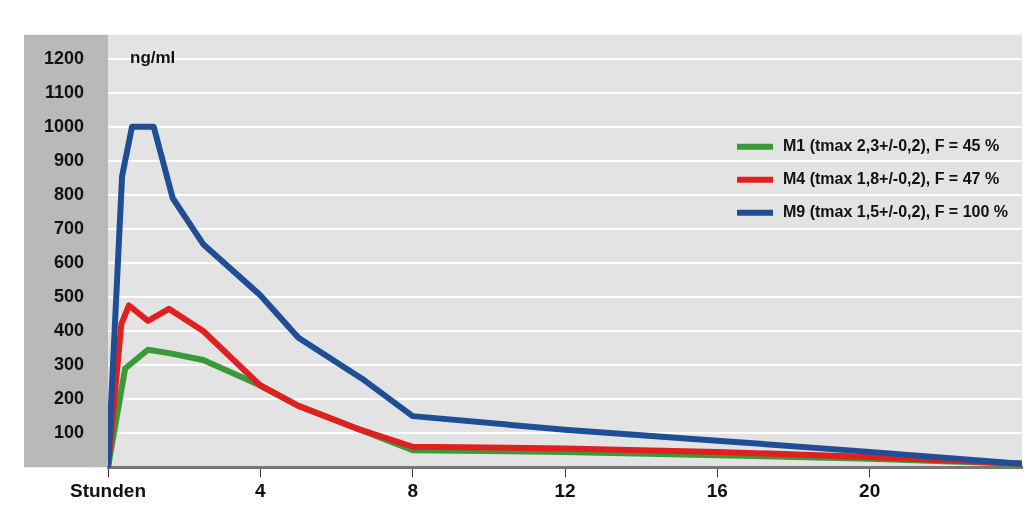 This screenshot has height=510, width=1024. I want to click on y-tick-label: 1200, so click(63, 57).